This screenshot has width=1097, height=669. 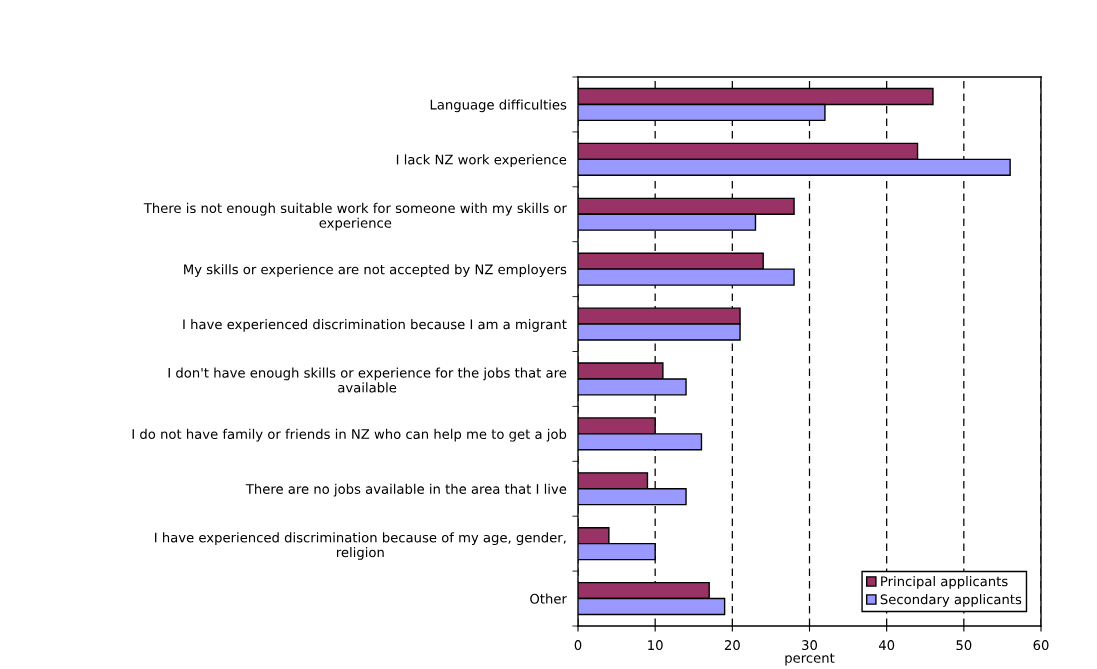 I want to click on y-tick-label: I have experienced discrimination because of my age, gender, religion, so click(x=360, y=546).